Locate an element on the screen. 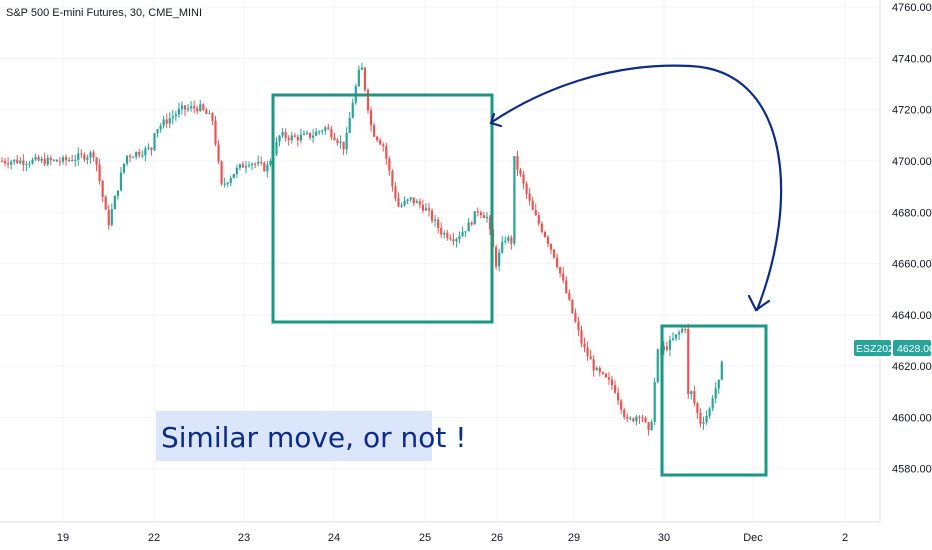  x-tick-label: 22 is located at coordinates (154, 538).